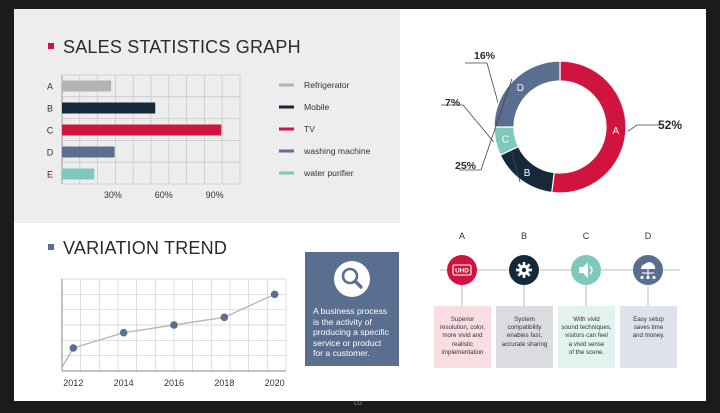 The image size is (720, 413). Describe the element at coordinates (560, 268) in the screenshot. I see `features-diagram: A UHD B C D` at that location.